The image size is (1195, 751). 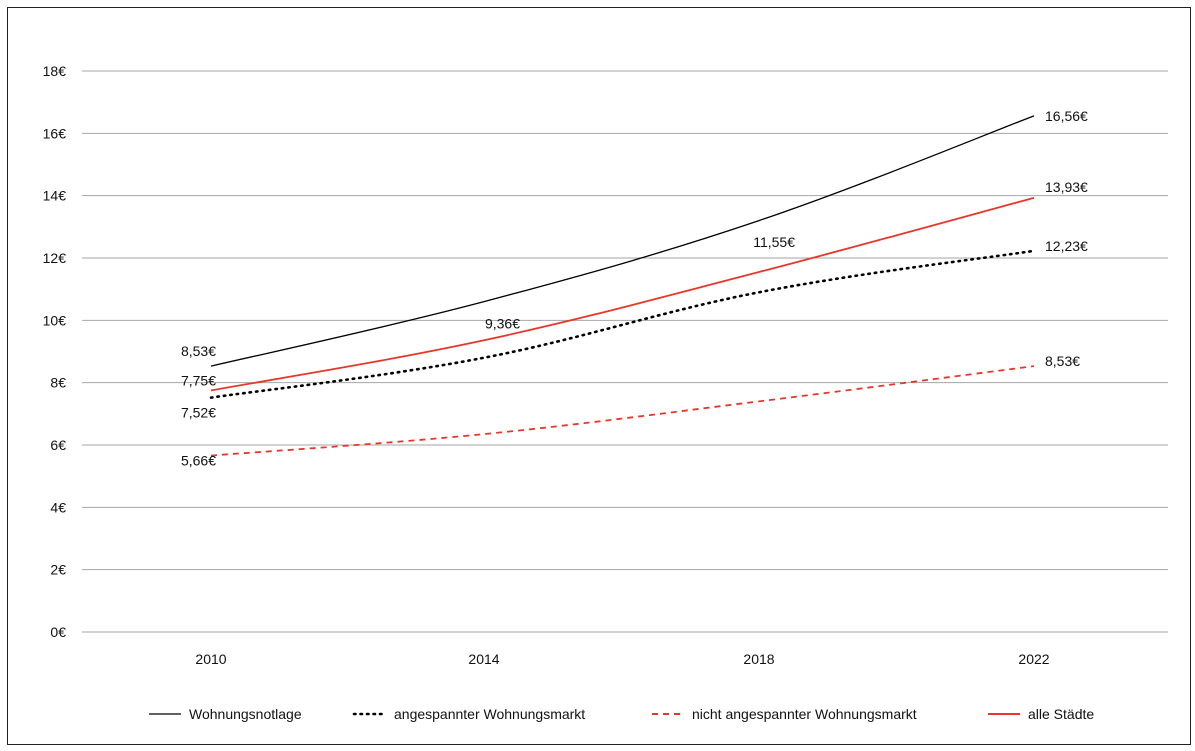 I want to click on legend-label: alle Städte, so click(x=1061, y=714).